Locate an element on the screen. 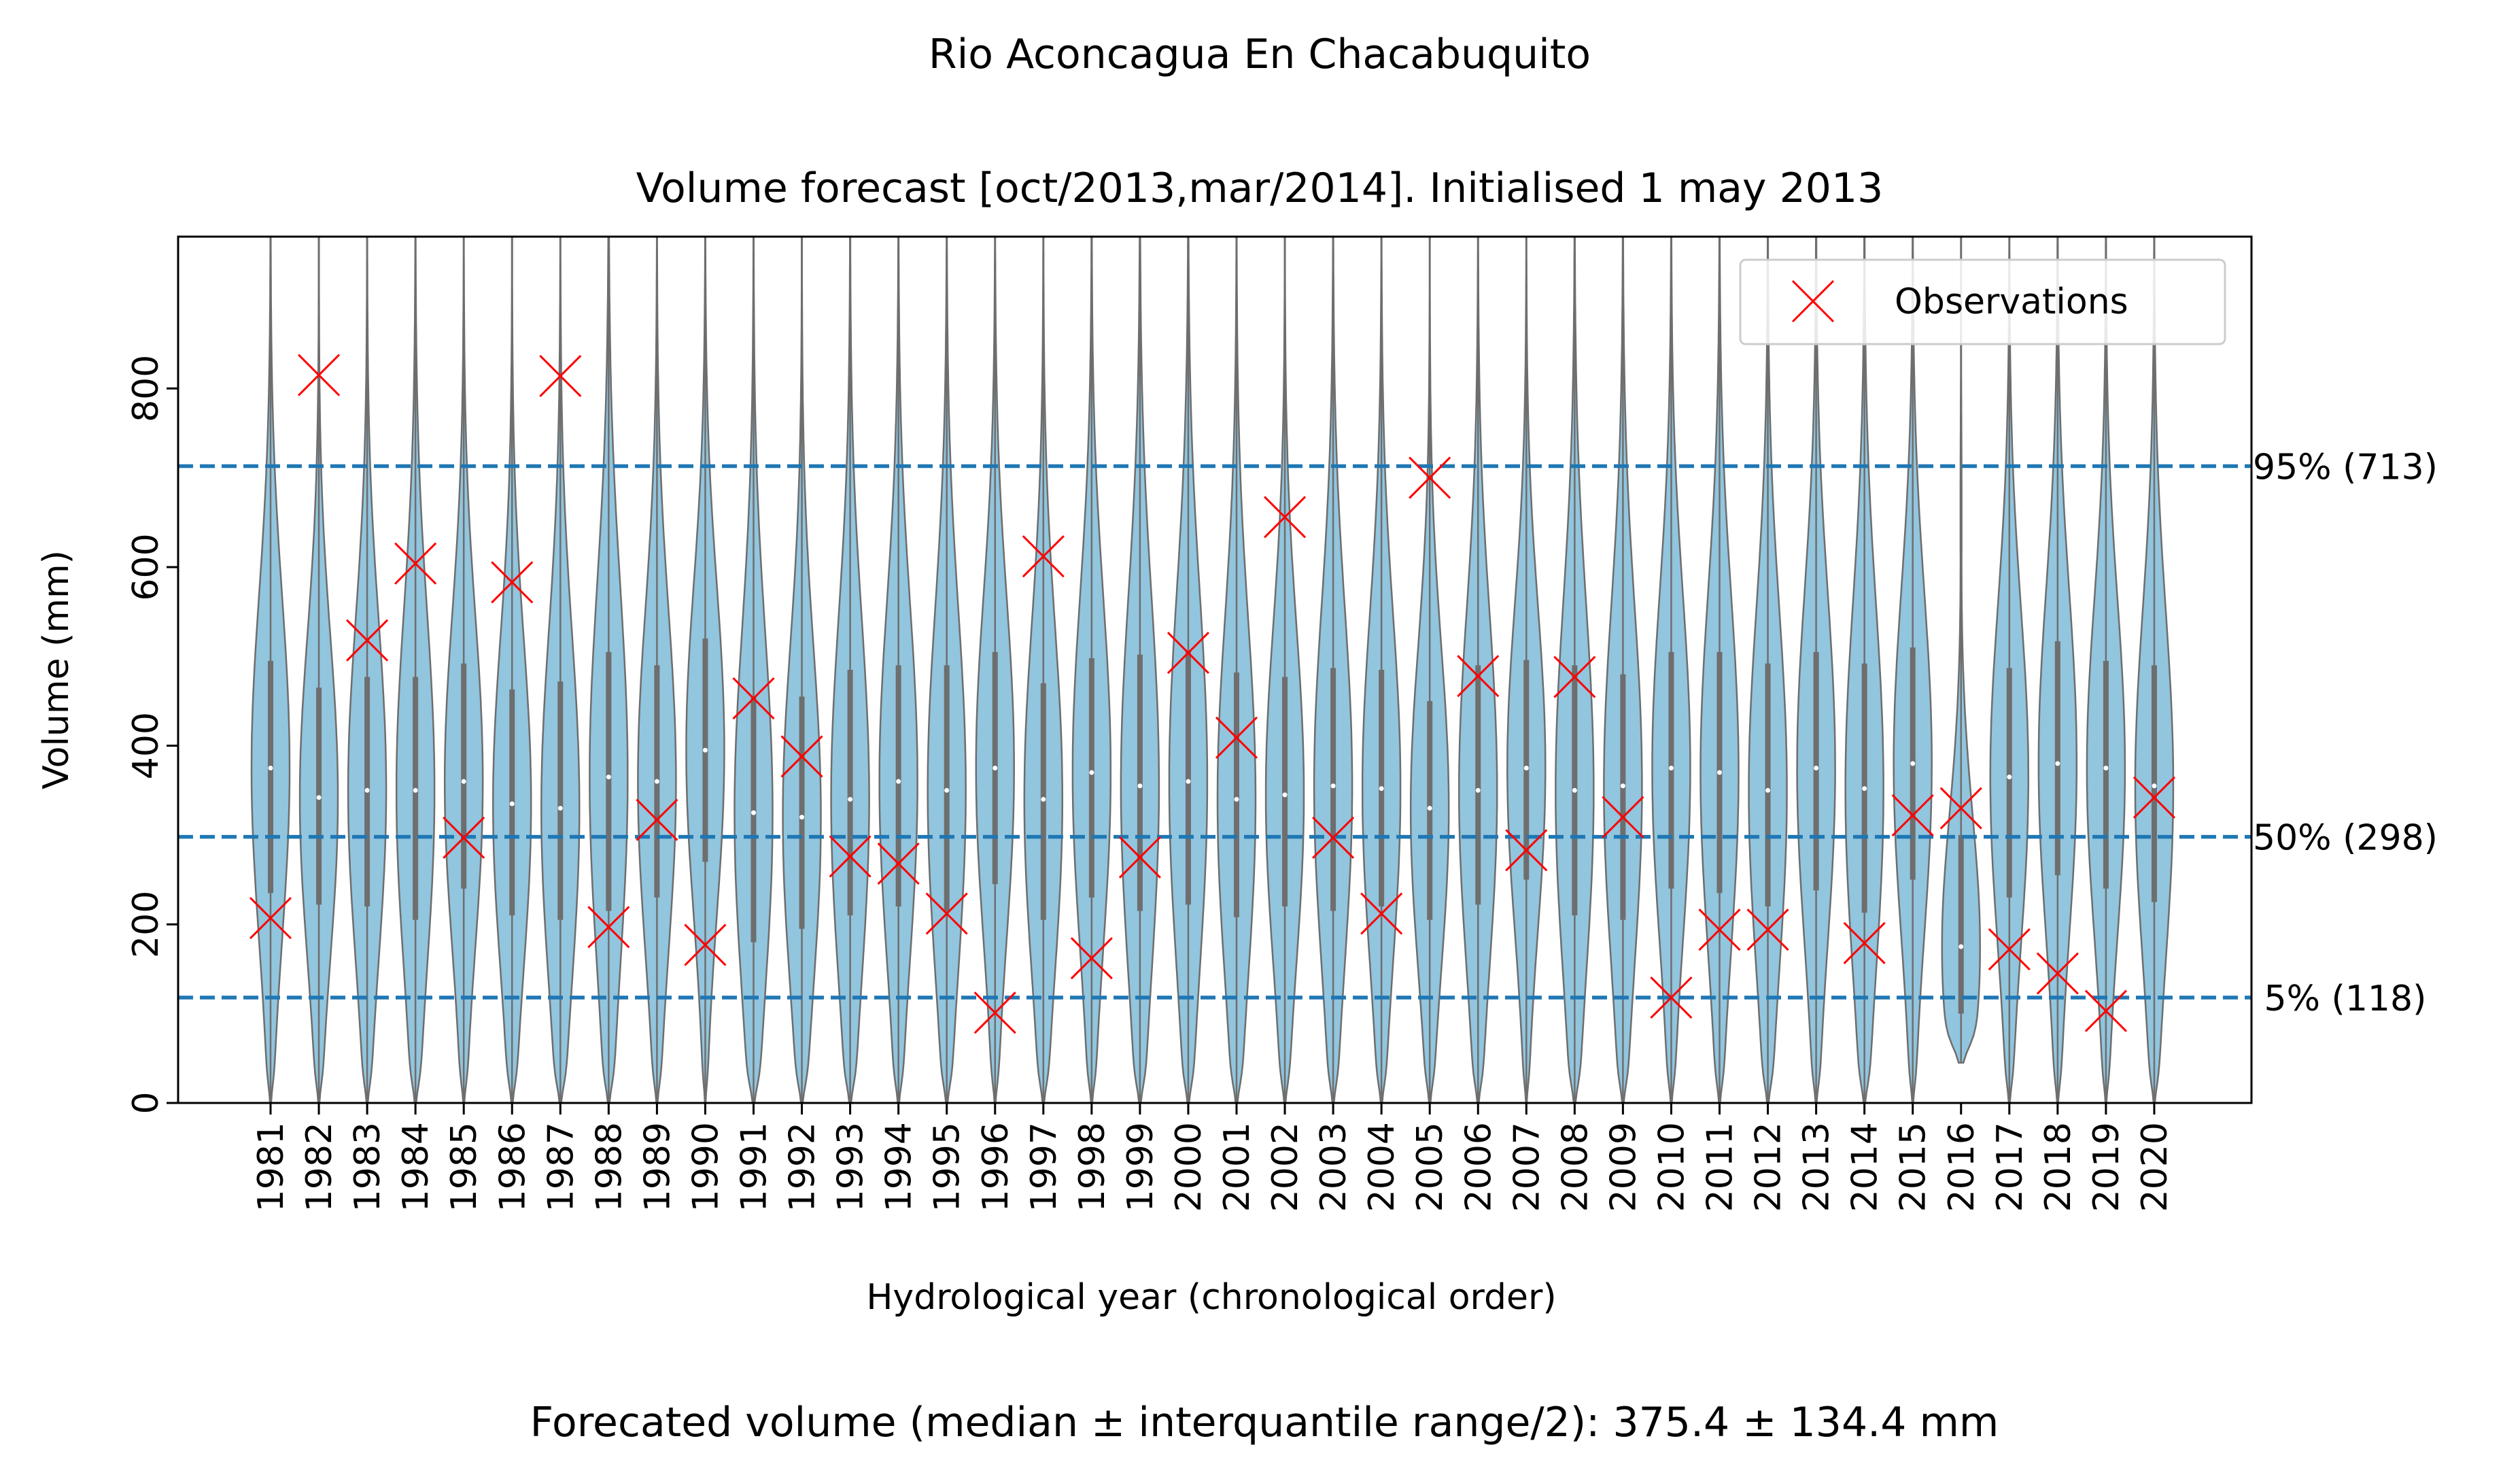 This screenshot has width=2520, height=1479. x-tick-label-2014: 2014 is located at coordinates (1866, 1167).